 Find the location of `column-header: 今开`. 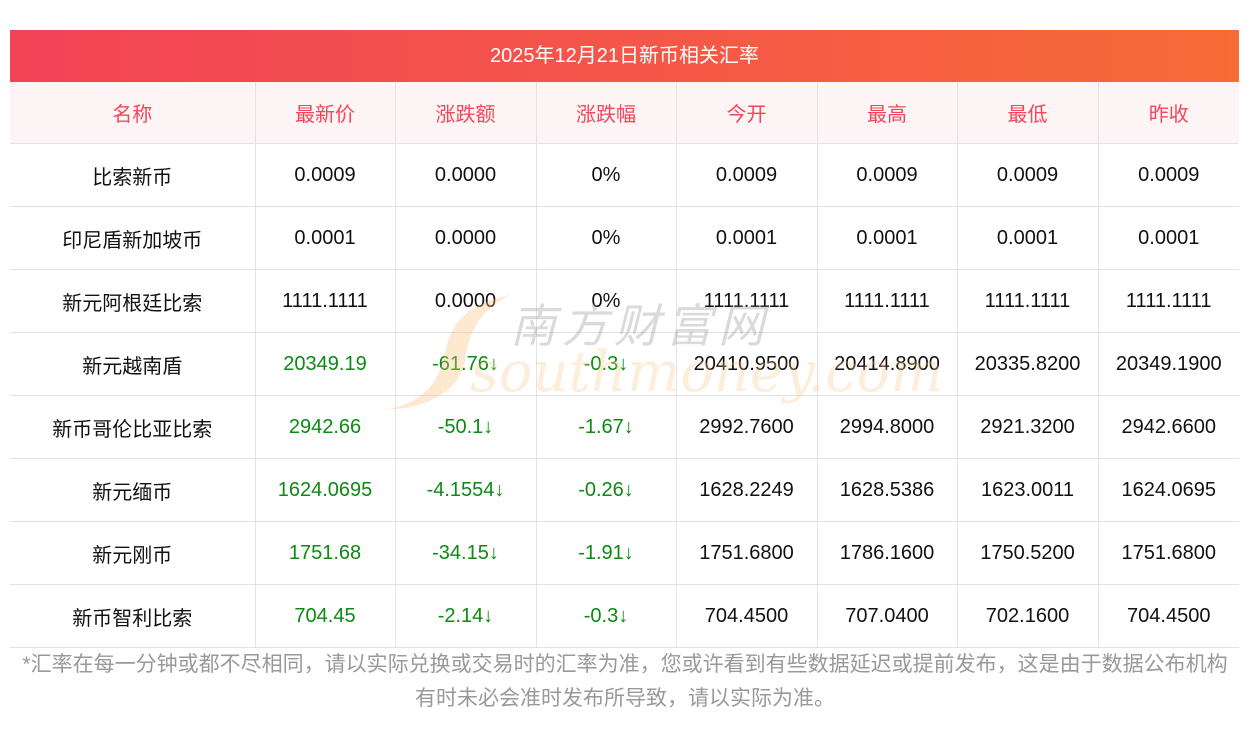

column-header: 今开 is located at coordinates (746, 113).